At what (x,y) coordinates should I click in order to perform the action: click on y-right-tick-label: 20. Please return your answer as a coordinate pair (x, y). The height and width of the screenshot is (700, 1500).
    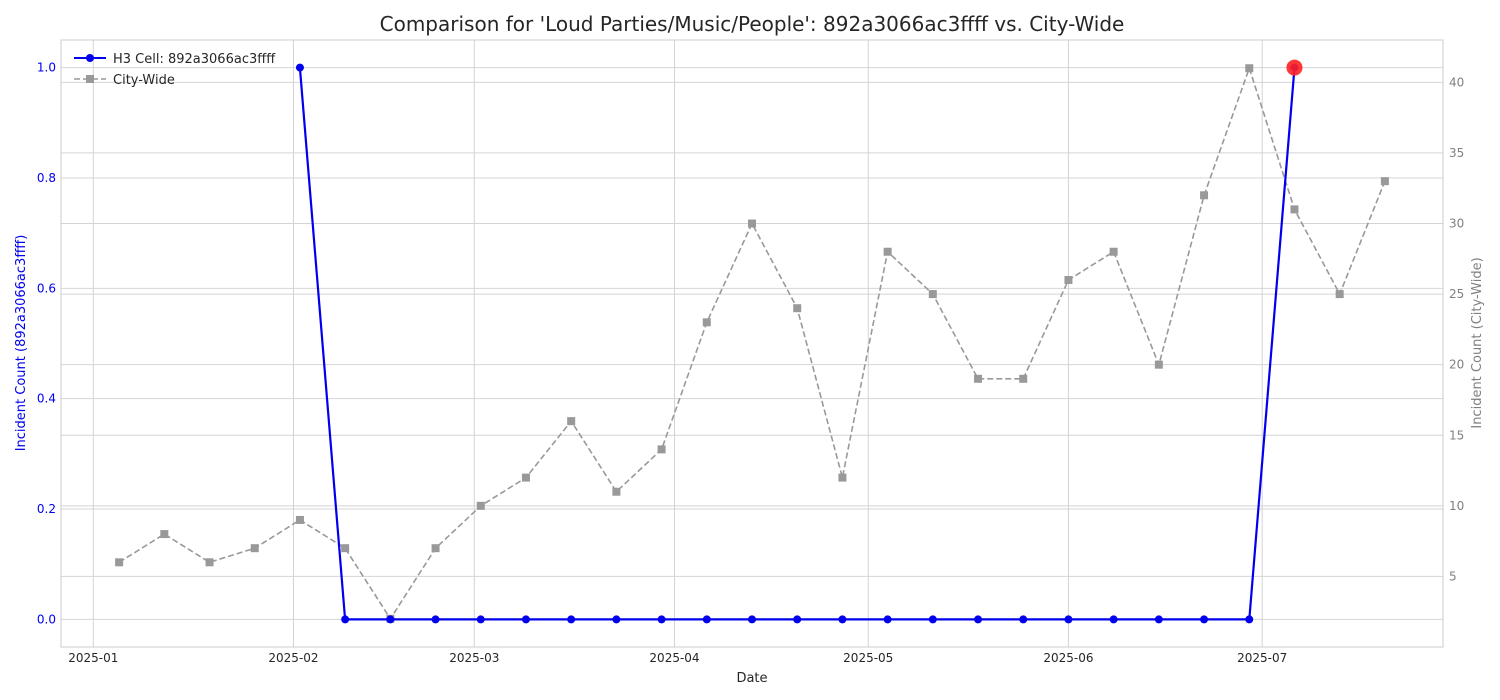
    Looking at the image, I should click on (1456, 365).